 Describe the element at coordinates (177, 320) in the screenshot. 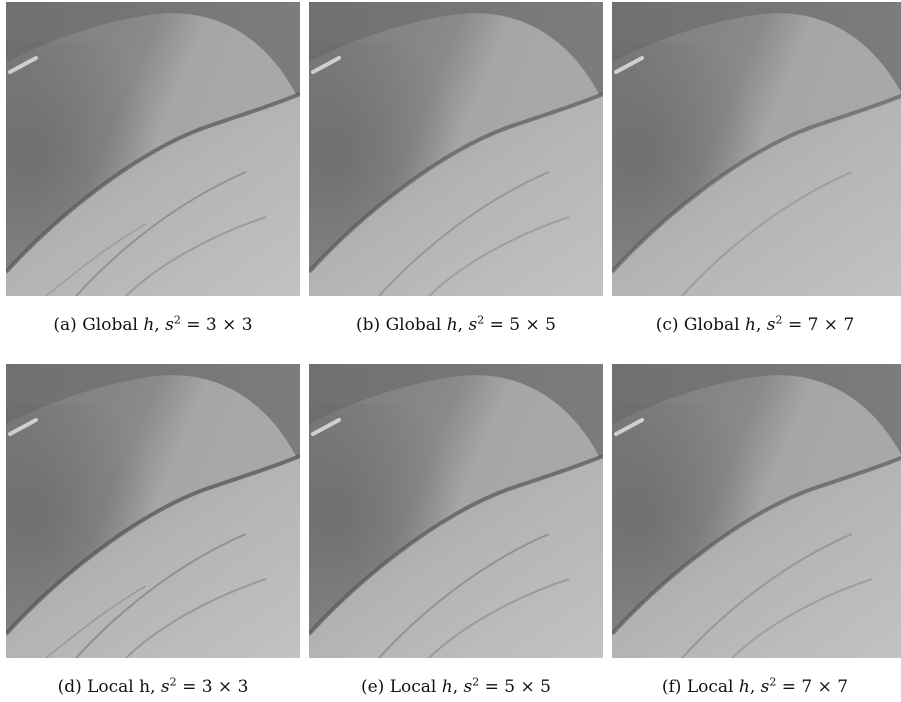

I see `caption-a-exp: 2` at that location.